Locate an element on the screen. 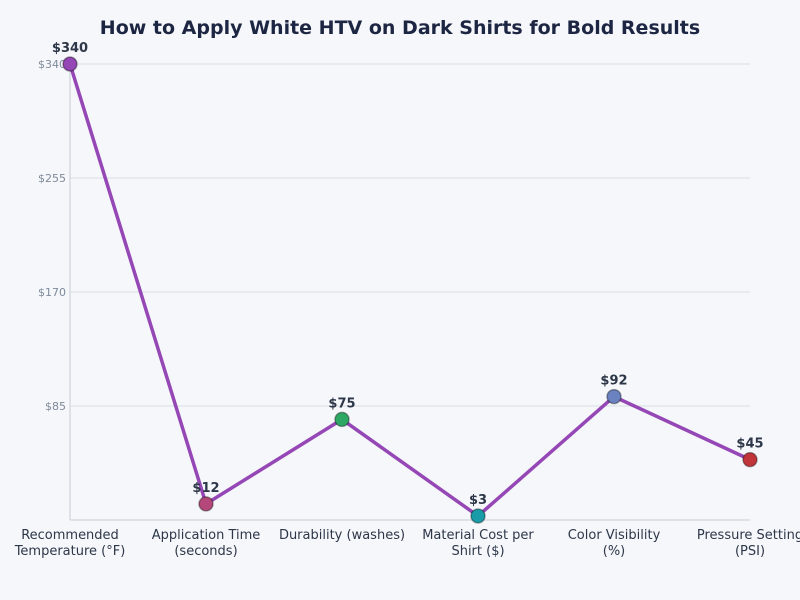  y-tick-label: $340 is located at coordinates (52, 64).